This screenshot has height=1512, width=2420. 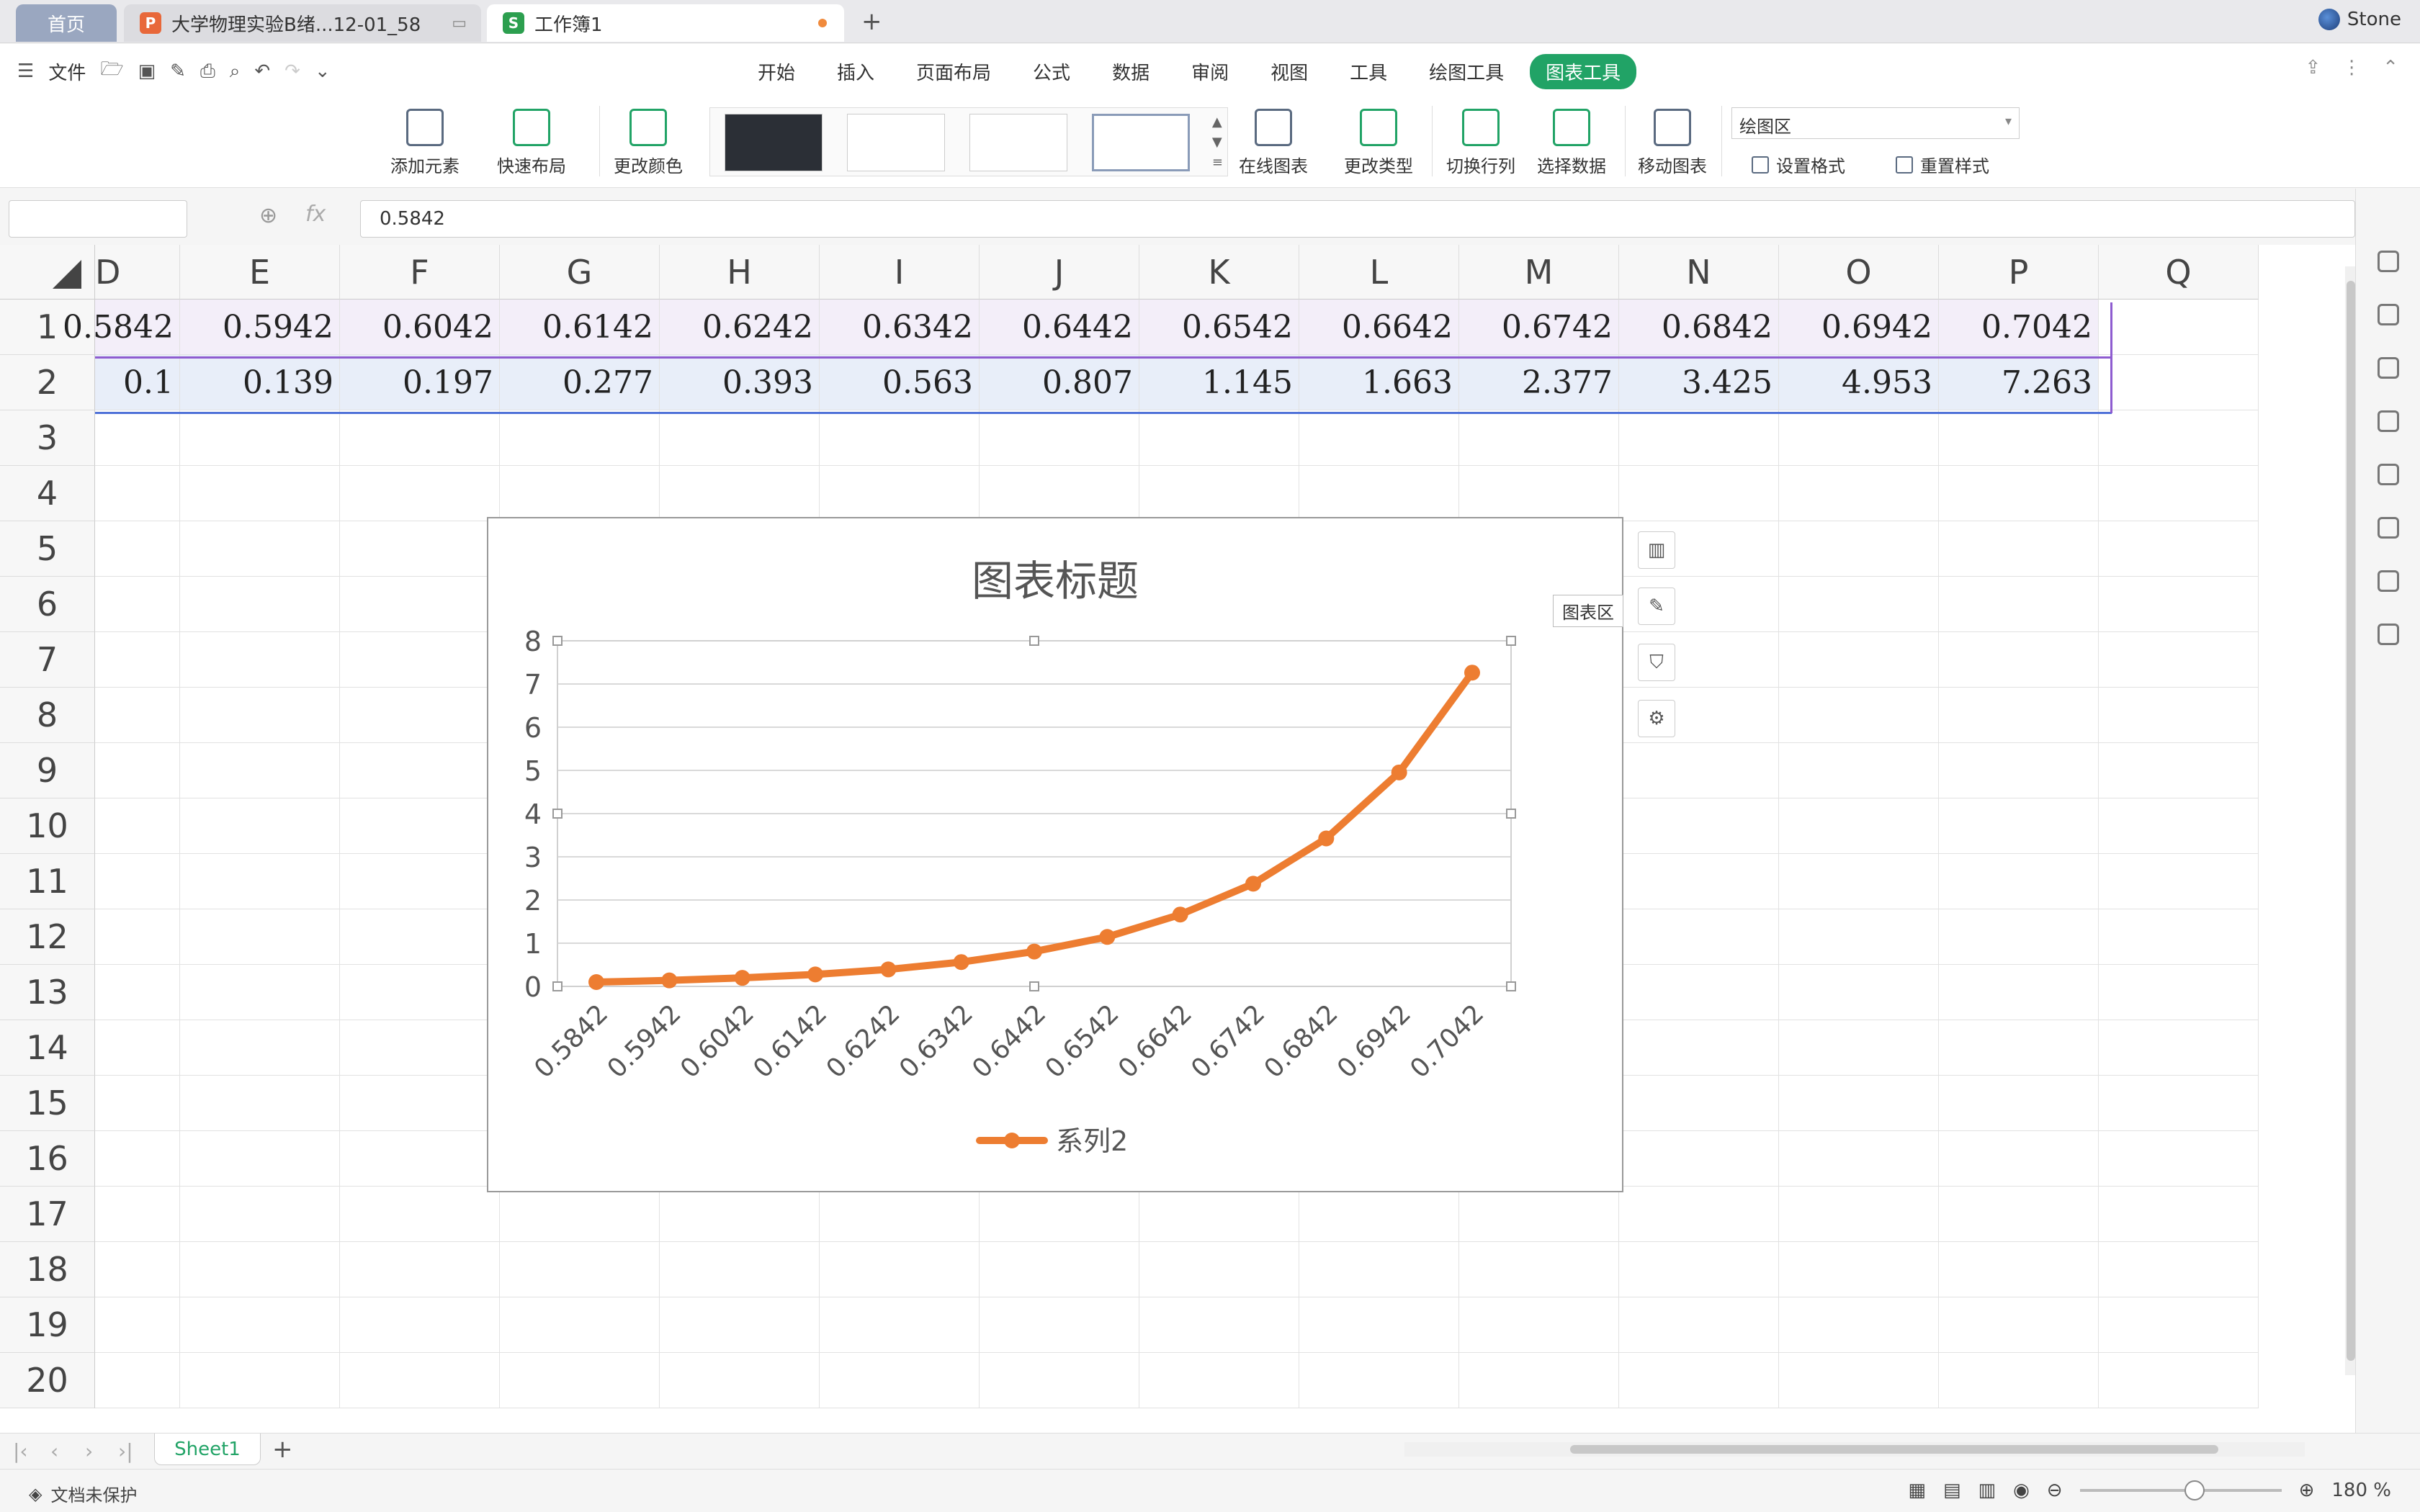 I want to click on row-header: 3, so click(x=47, y=438).